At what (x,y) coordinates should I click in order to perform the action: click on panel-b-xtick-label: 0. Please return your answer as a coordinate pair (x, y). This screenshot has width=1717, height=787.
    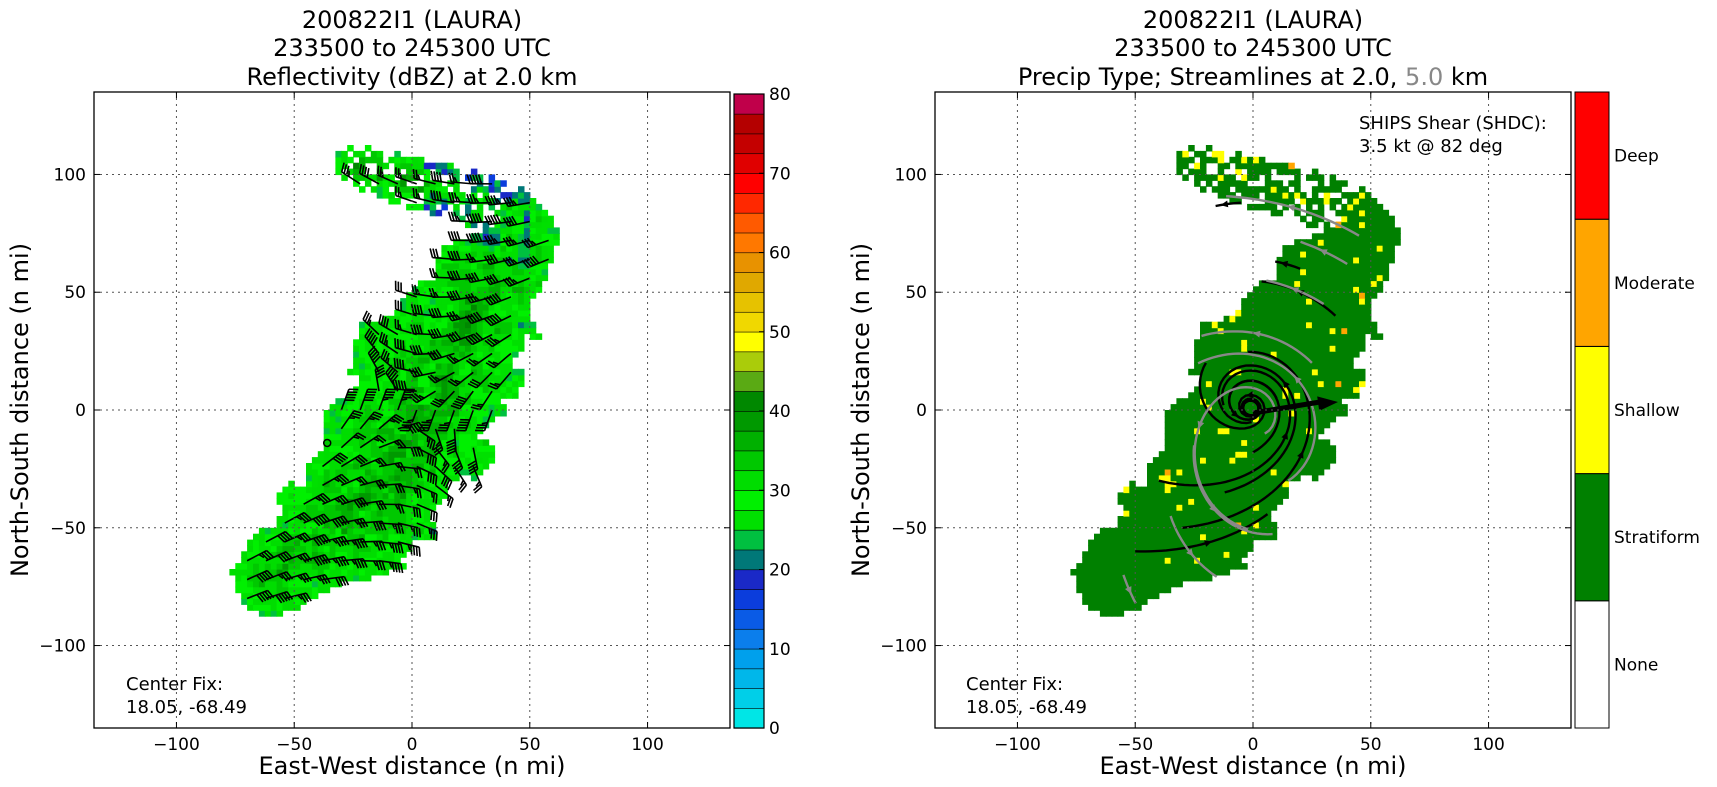
    Looking at the image, I should click on (1253, 745).